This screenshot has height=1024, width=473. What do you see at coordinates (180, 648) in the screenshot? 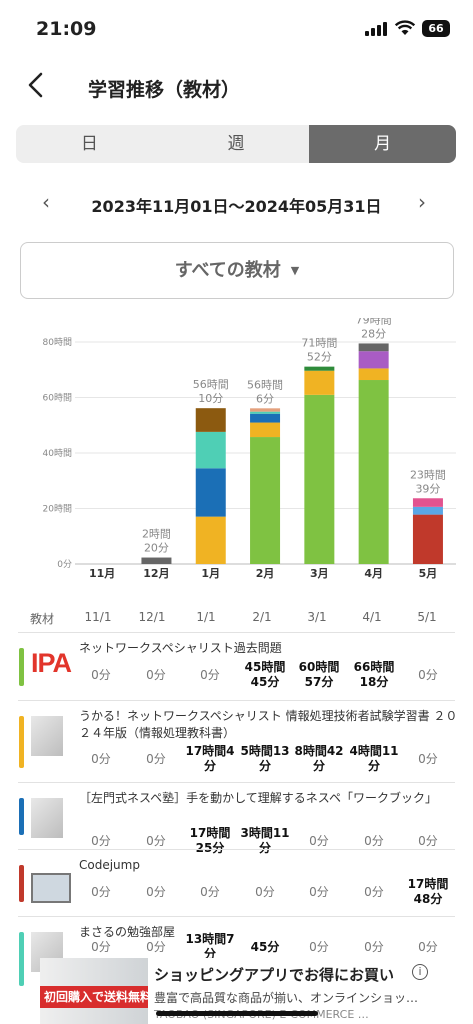
I see `material-name: ネットワークスペシャリスト過去問題` at bounding box center [180, 648].